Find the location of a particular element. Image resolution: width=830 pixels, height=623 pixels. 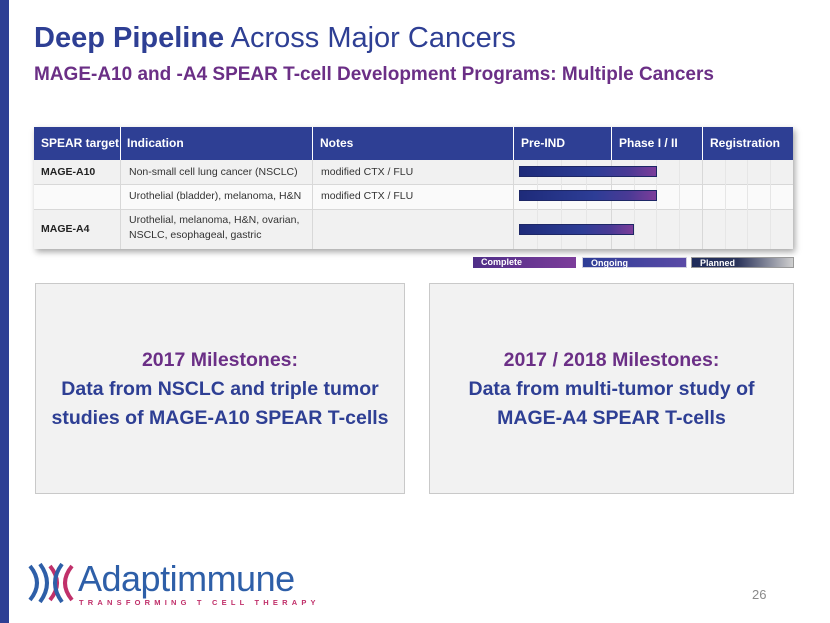

progress-bar-mage-a4 is located at coordinates (576, 229).